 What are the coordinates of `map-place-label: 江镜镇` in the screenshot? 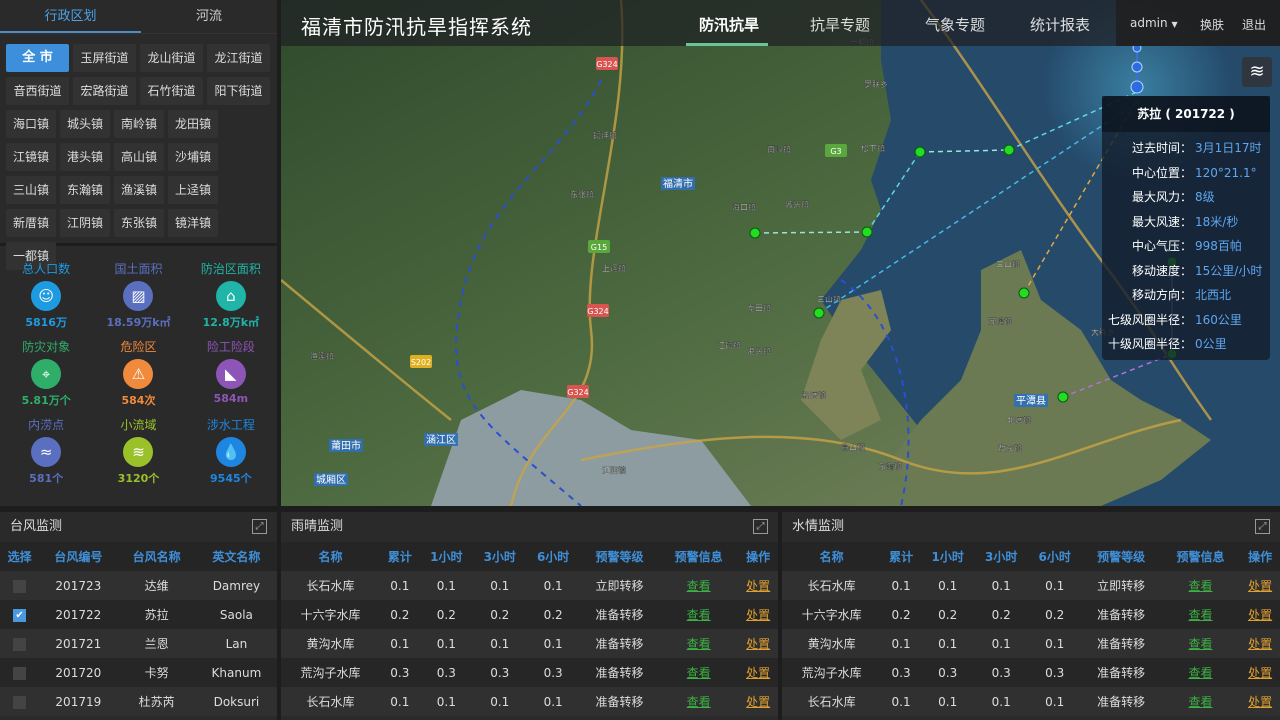 It's located at (729, 345).